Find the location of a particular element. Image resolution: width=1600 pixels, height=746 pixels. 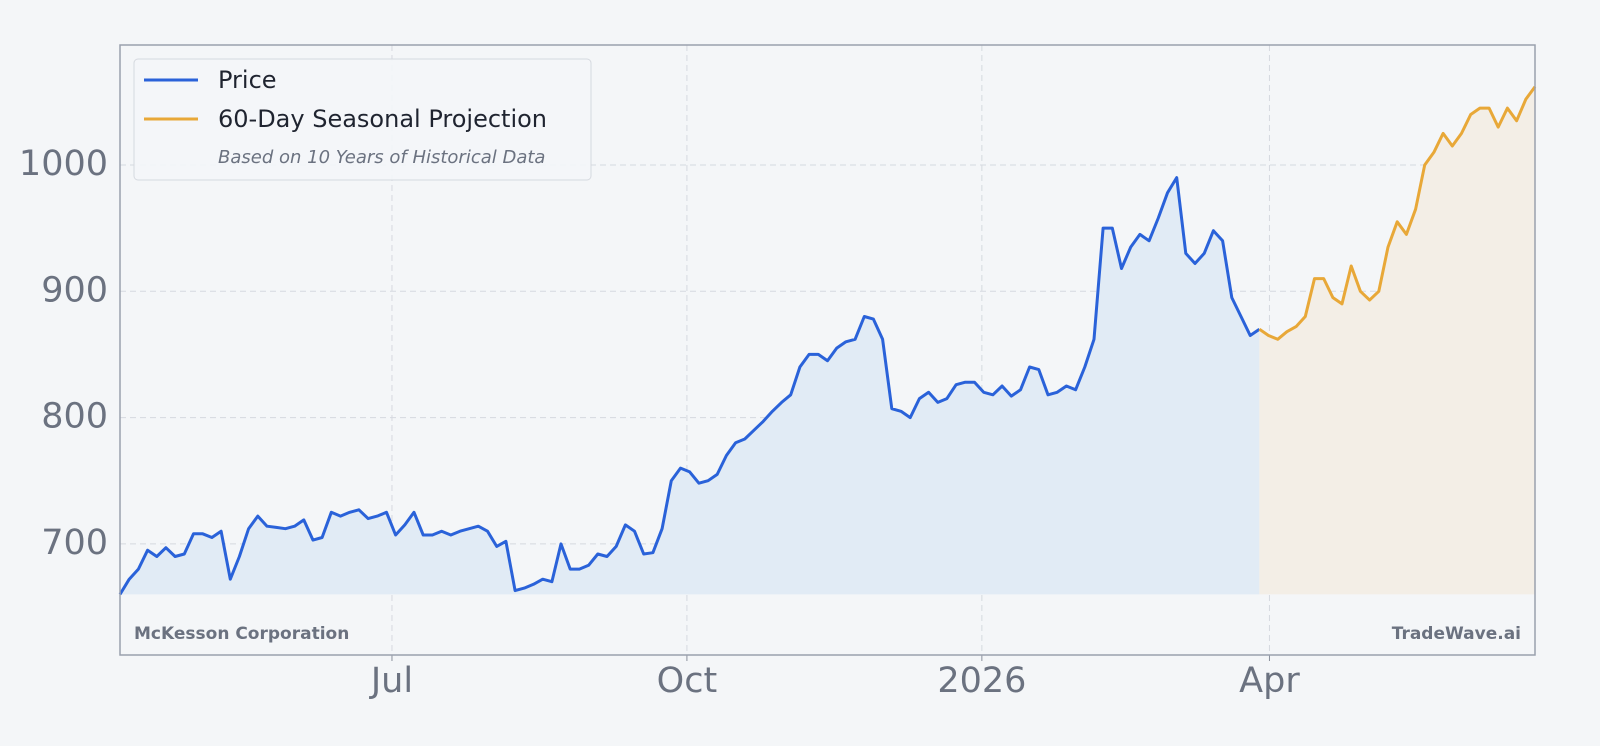

company-label: McKesson Corporation is located at coordinates (241, 634).